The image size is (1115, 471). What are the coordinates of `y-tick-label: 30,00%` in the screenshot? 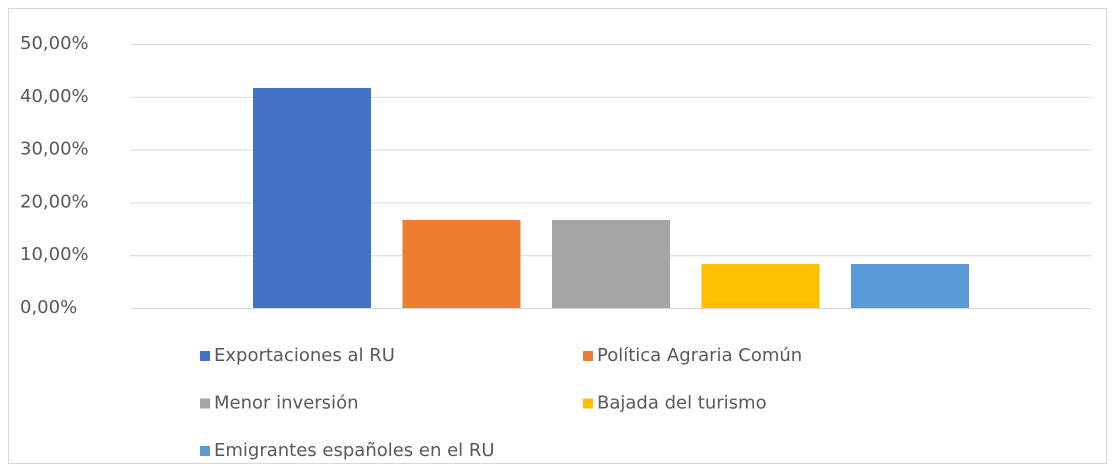 It's located at (54, 149).